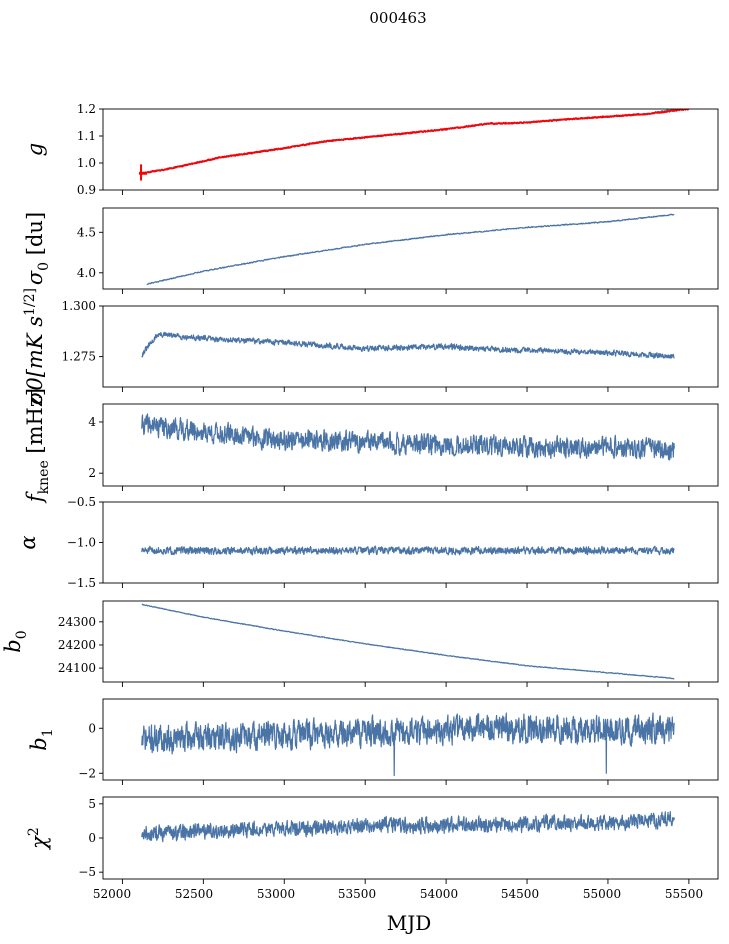 The image size is (729, 944). Describe the element at coordinates (79, 357) in the screenshot. I see `y-tick-label: 1.275` at that location.